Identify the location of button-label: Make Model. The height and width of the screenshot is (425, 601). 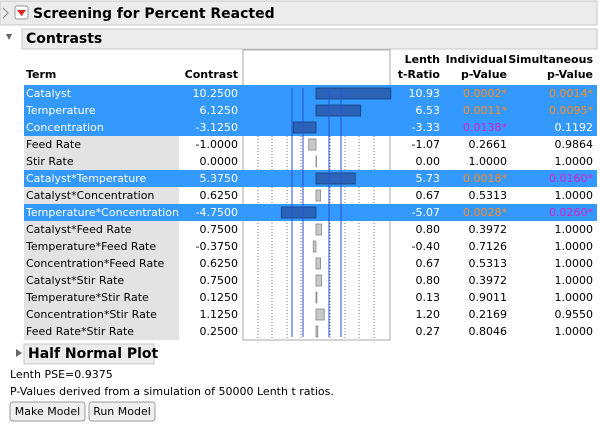
(48, 411).